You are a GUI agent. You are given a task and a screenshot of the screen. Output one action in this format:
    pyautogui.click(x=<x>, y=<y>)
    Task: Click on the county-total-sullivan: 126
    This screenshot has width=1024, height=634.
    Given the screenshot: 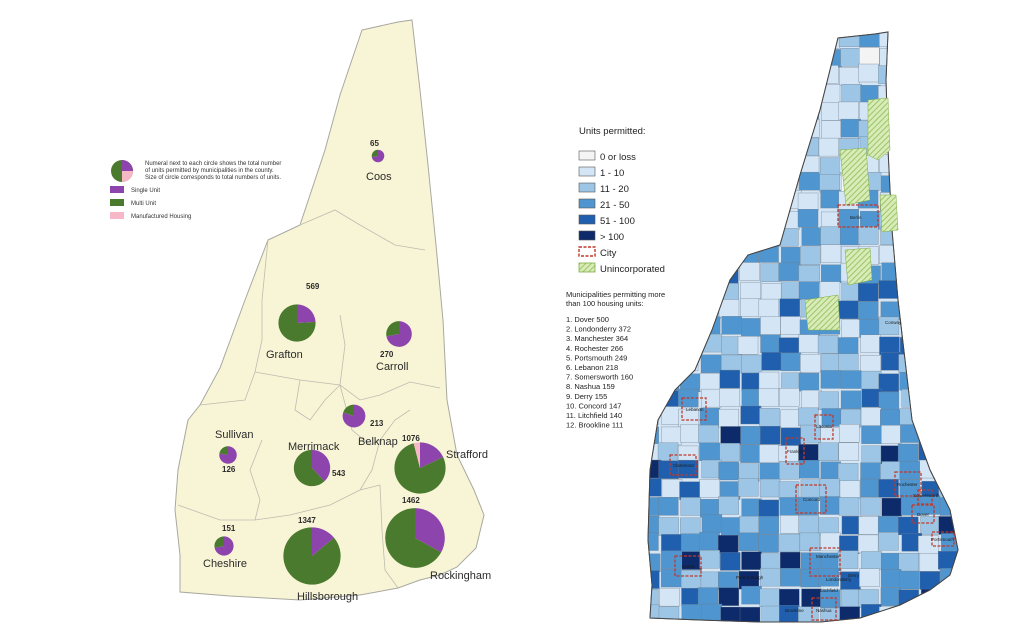 What is the action you would take?
    pyautogui.click(x=229, y=469)
    